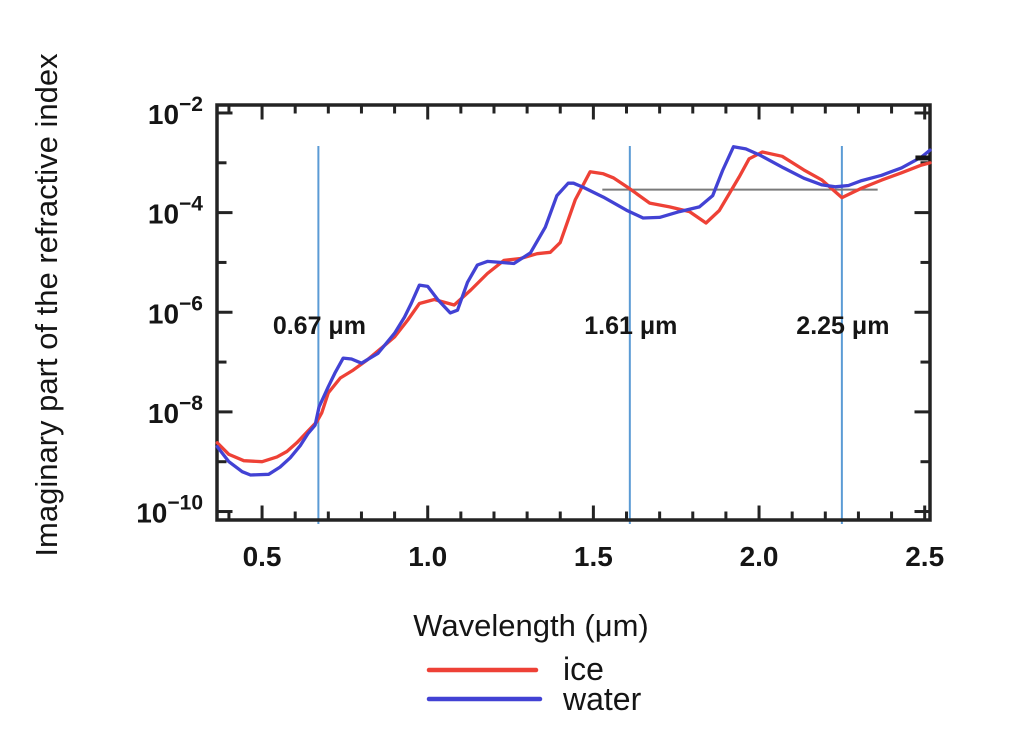 Image resolution: width=1018 pixels, height=737 pixels. I want to click on x-tick-label: 0.5, so click(262, 556).